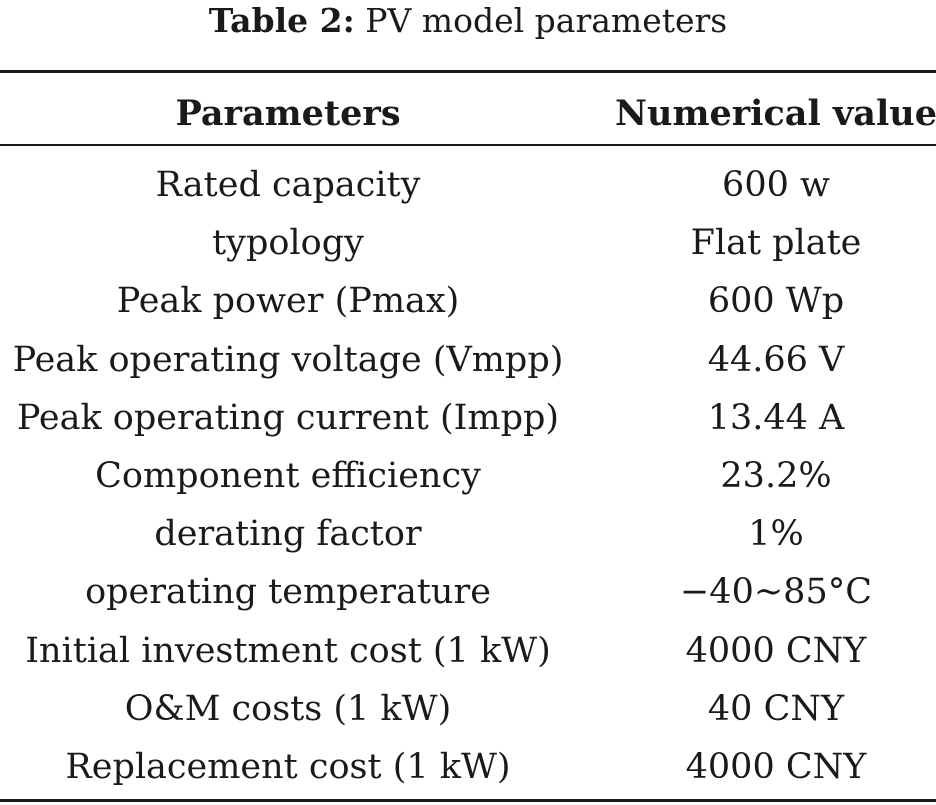 The width and height of the screenshot is (936, 805). What do you see at coordinates (776, 301) in the screenshot?
I see `value-cell: 600 Wp` at bounding box center [776, 301].